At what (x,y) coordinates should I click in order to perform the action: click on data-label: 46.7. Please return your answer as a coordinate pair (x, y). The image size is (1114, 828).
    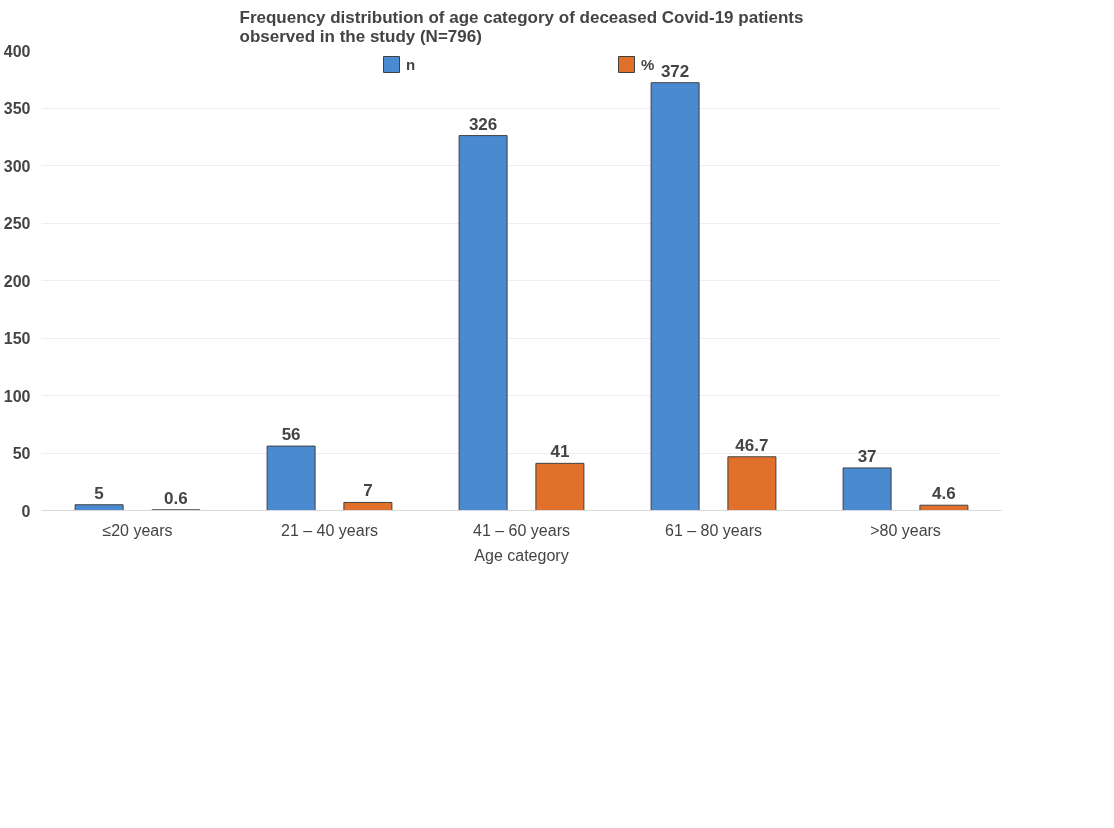
    Looking at the image, I should click on (752, 445).